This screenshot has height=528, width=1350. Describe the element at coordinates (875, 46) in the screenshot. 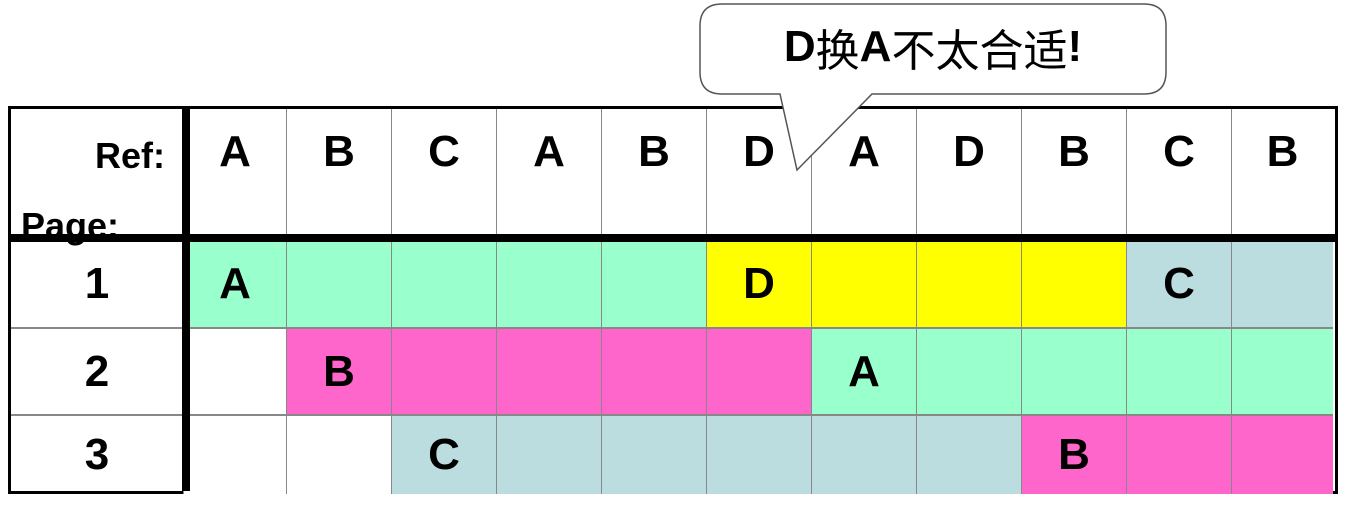

I see `callout-part-3: A` at that location.